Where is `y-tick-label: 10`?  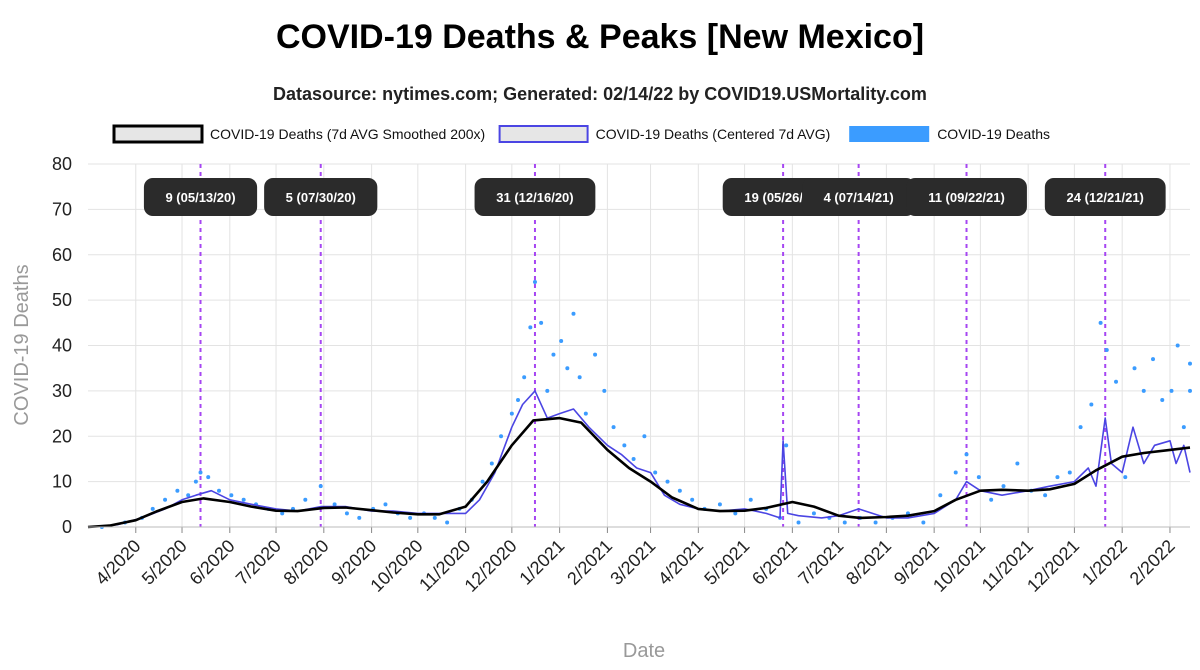
y-tick-label: 10 is located at coordinates (62, 482).